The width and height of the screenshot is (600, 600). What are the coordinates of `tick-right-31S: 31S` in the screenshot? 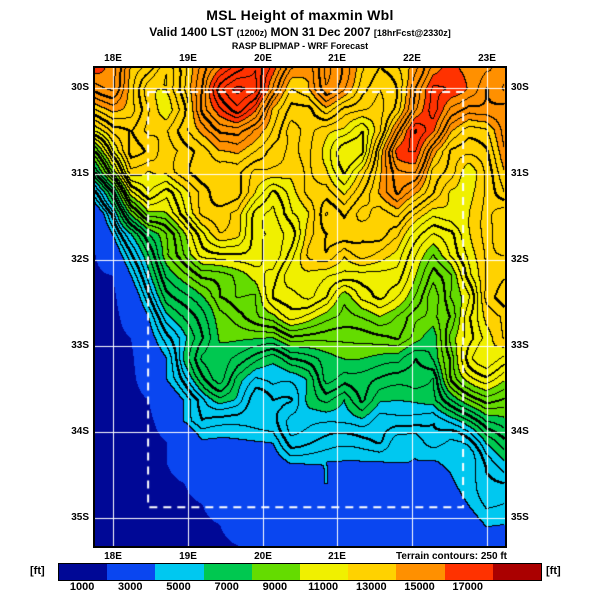 It's located at (520, 173).